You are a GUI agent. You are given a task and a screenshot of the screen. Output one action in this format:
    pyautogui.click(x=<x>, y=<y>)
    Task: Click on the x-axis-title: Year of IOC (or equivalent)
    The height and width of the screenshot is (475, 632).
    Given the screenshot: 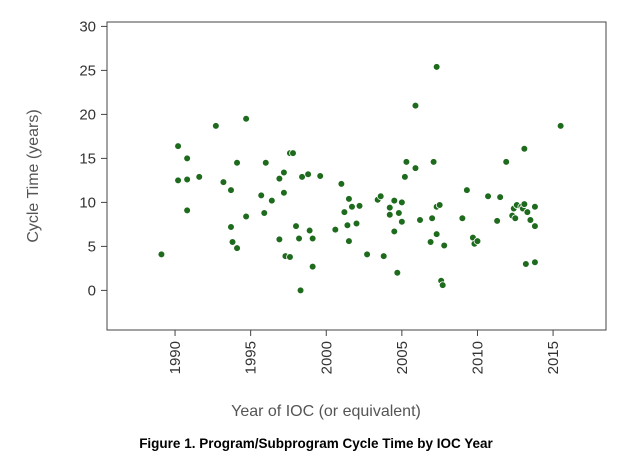 What is the action you would take?
    pyautogui.click(x=326, y=411)
    